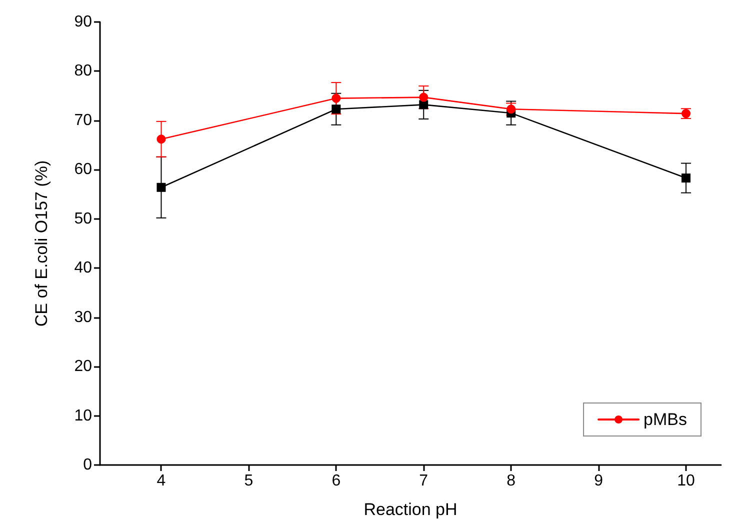 The height and width of the screenshot is (531, 751). I want to click on x-tick-label: 8, so click(511, 481).